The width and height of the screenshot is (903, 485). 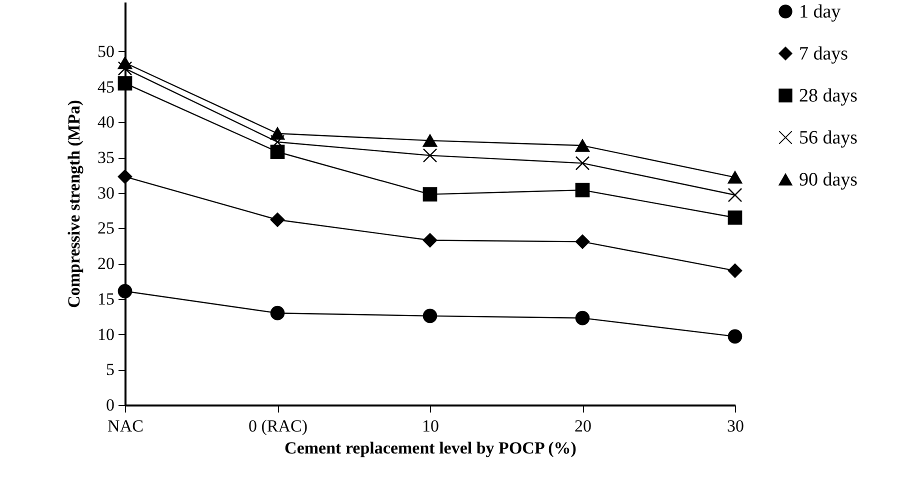 What do you see at coordinates (820, 12) in the screenshot?
I see `legend-label: 1 day` at bounding box center [820, 12].